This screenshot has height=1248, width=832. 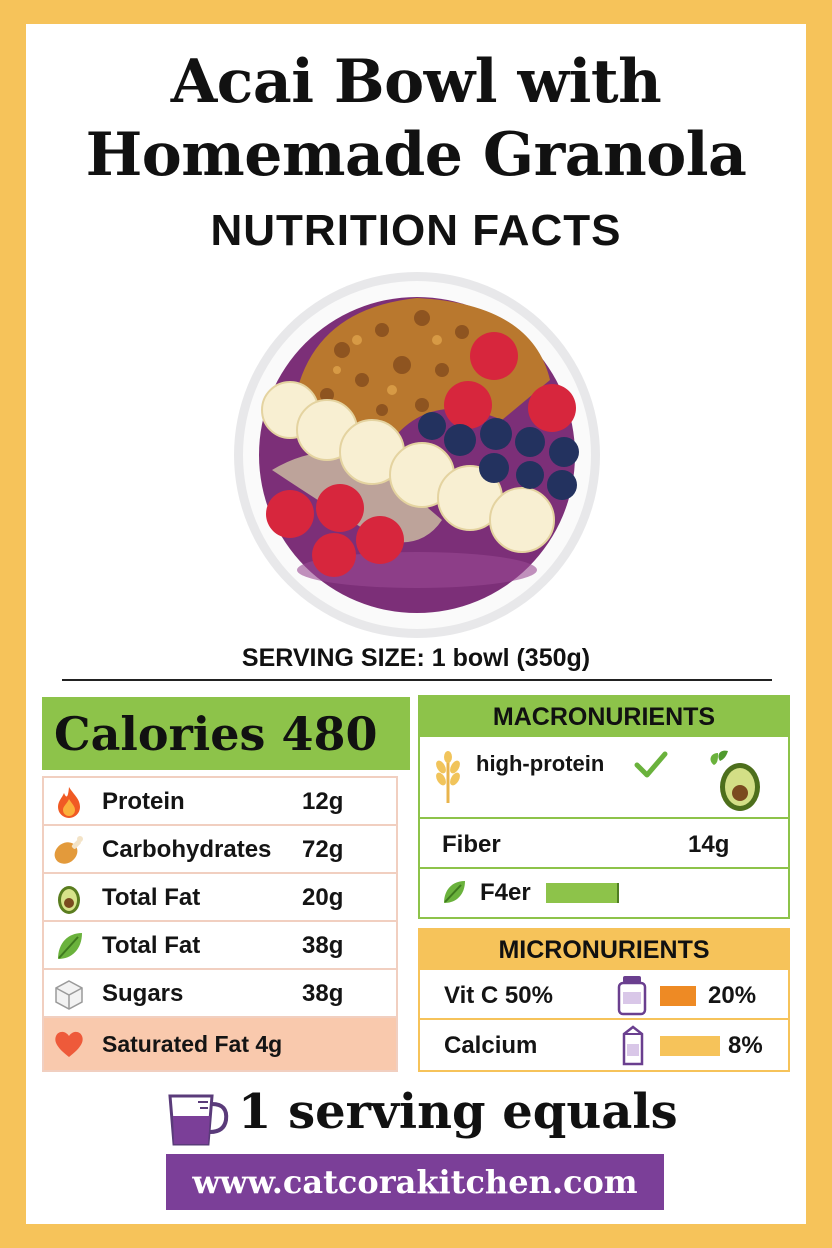 What do you see at coordinates (471, 844) in the screenshot?
I see `fiber-label: Fiber` at bounding box center [471, 844].